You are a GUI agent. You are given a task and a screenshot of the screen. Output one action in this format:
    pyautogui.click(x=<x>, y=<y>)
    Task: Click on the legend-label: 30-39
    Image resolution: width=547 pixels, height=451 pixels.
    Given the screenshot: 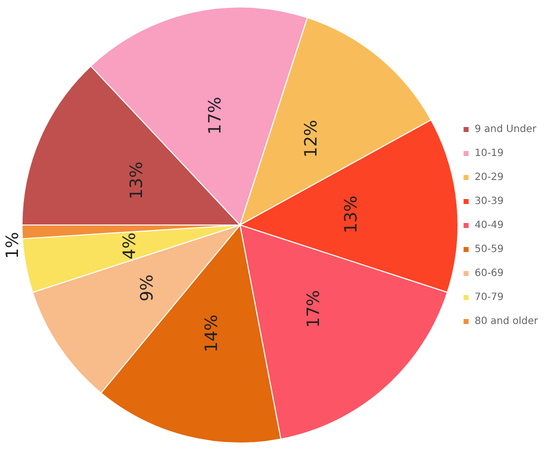 What is the action you would take?
    pyautogui.click(x=489, y=201)
    